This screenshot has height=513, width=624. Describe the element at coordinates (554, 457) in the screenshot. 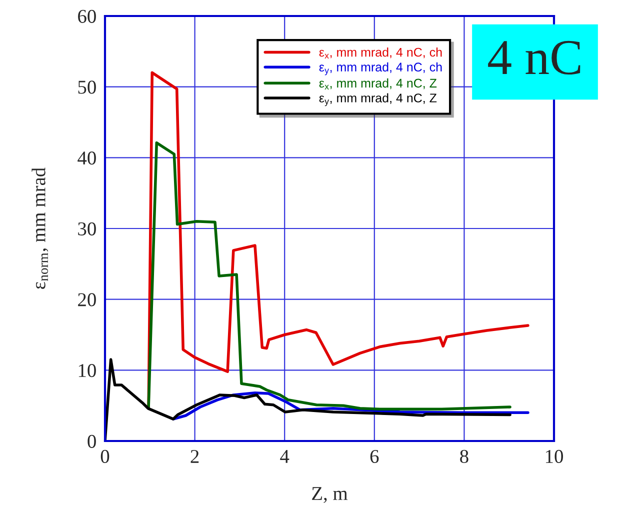

I see `x-tick-label: 10` at that location.